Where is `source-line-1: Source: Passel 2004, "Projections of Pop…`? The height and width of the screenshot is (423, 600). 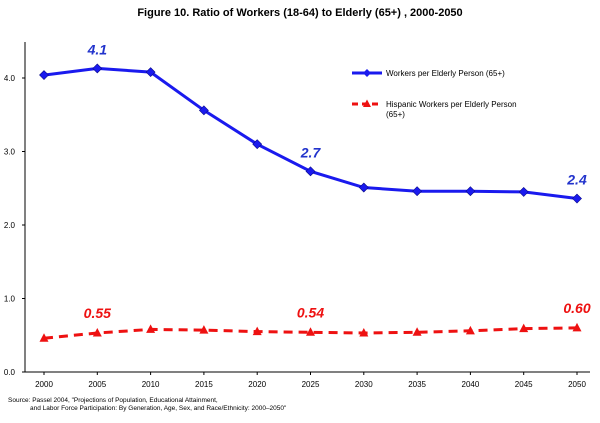 source-line-1: Source: Passel 2004, "Projections of Pop… is located at coordinates (113, 400).